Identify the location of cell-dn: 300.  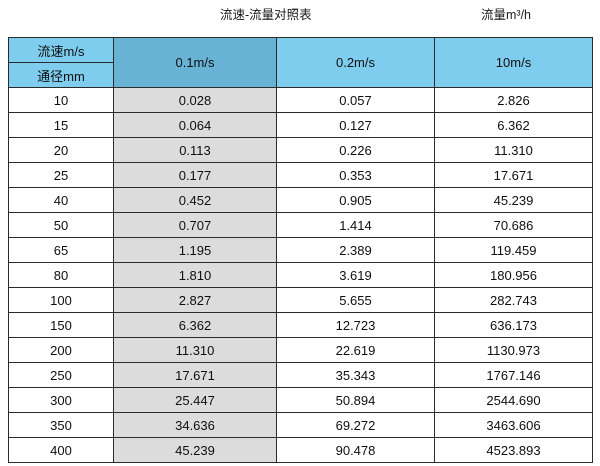
(61, 400).